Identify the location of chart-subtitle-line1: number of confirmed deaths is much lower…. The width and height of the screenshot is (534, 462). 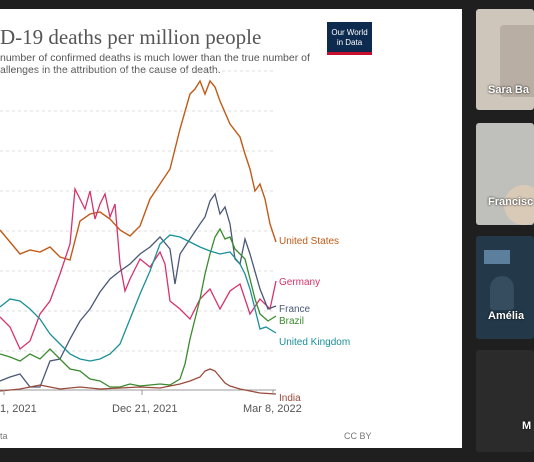
(155, 58).